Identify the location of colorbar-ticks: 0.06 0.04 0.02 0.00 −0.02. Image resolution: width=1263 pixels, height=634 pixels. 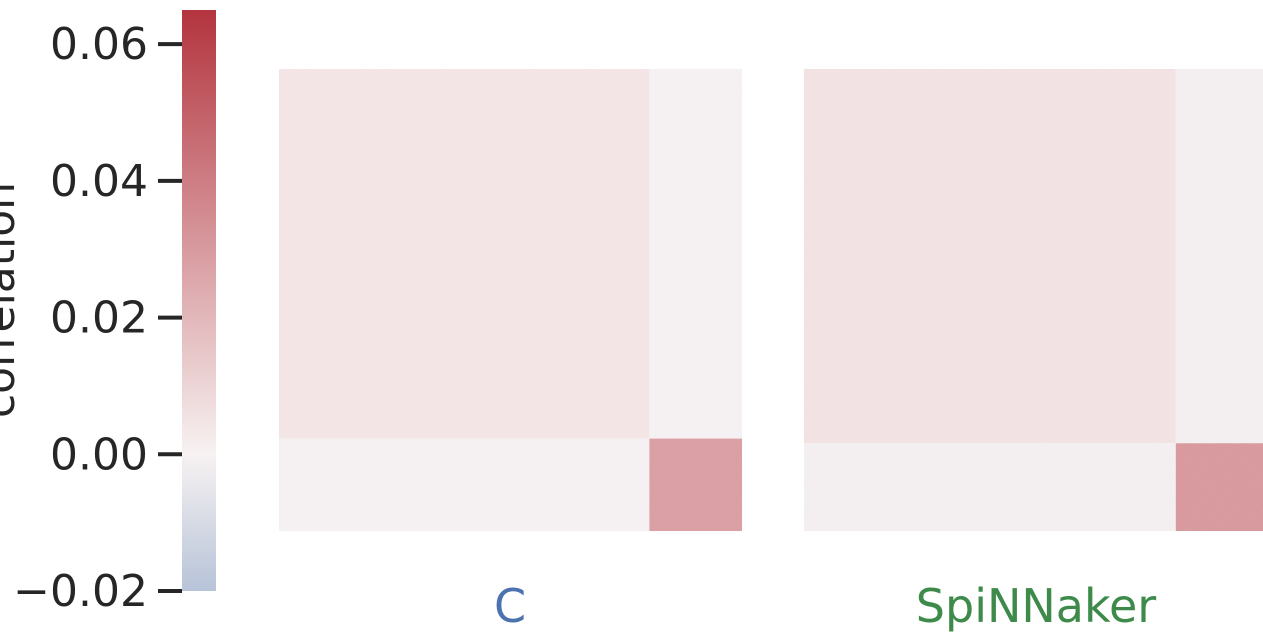
(97, 318).